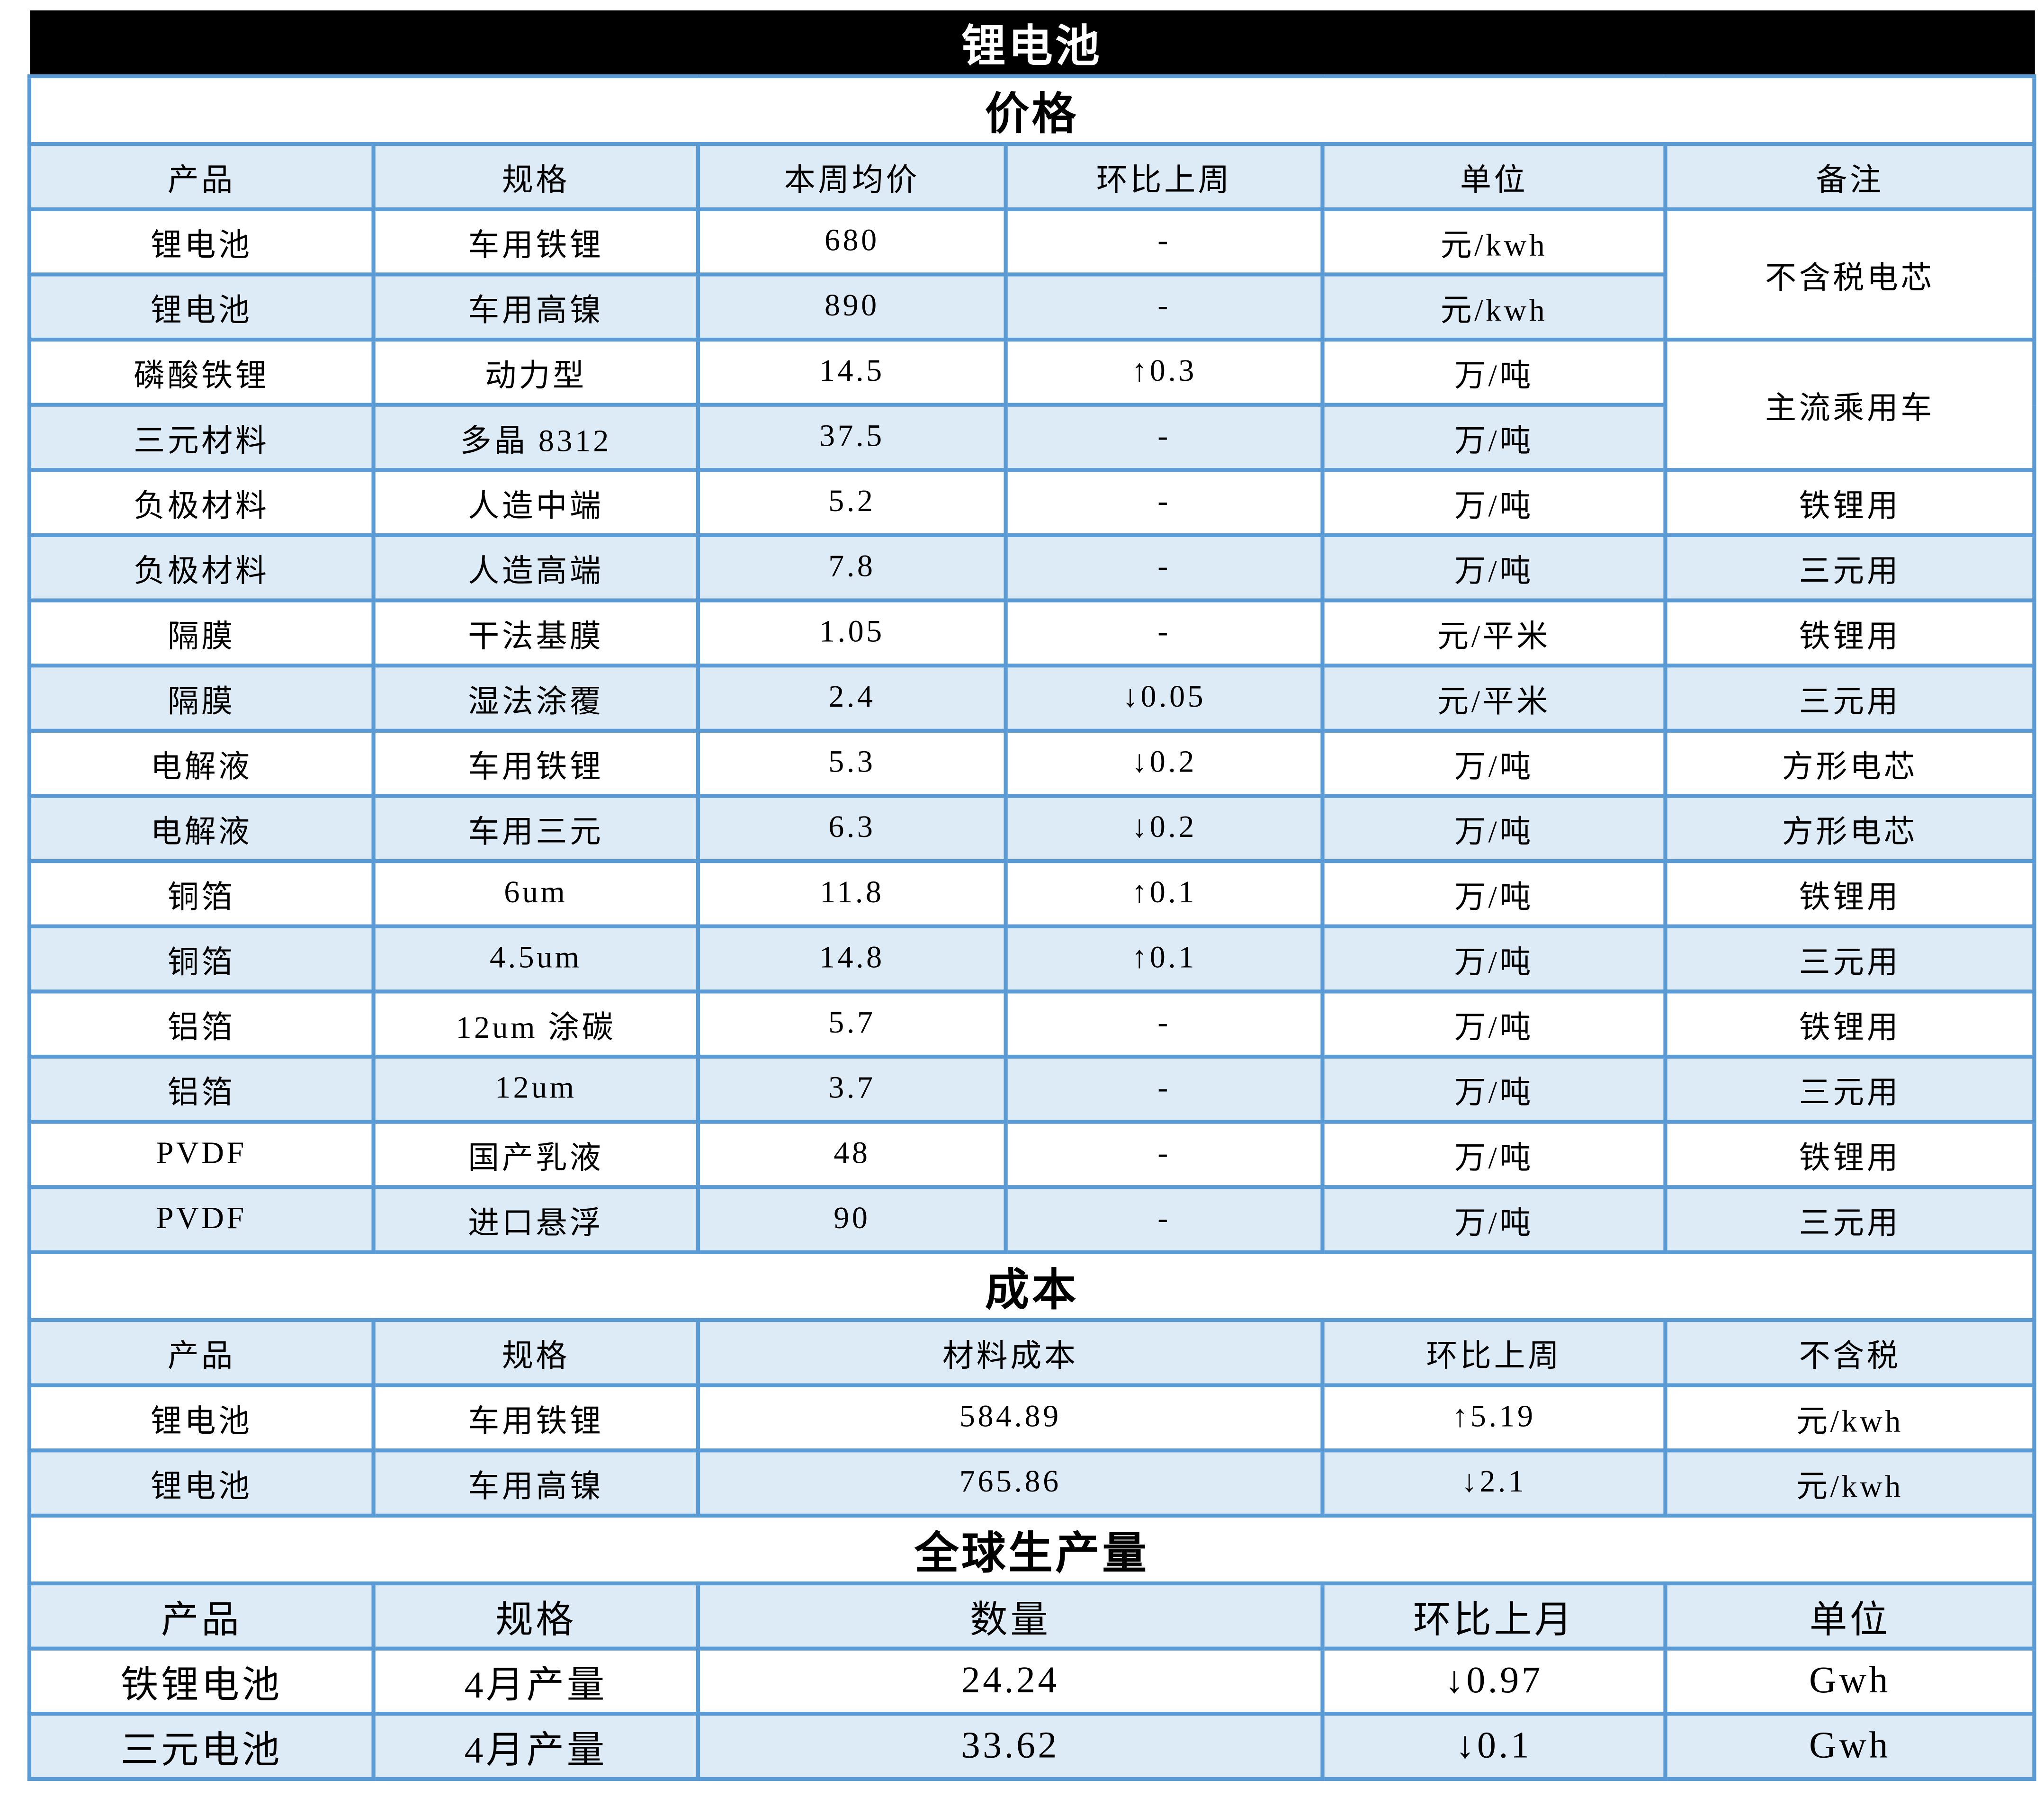 This screenshot has height=1797, width=2044. What do you see at coordinates (852, 699) in the screenshot?
I see `table-cell: 2.4` at bounding box center [852, 699].